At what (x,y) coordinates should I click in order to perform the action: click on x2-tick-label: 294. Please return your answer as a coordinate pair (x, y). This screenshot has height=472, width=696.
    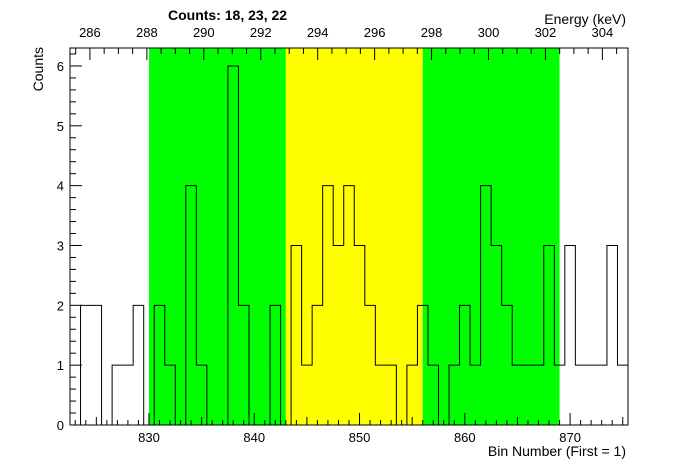
    Looking at the image, I should click on (318, 32).